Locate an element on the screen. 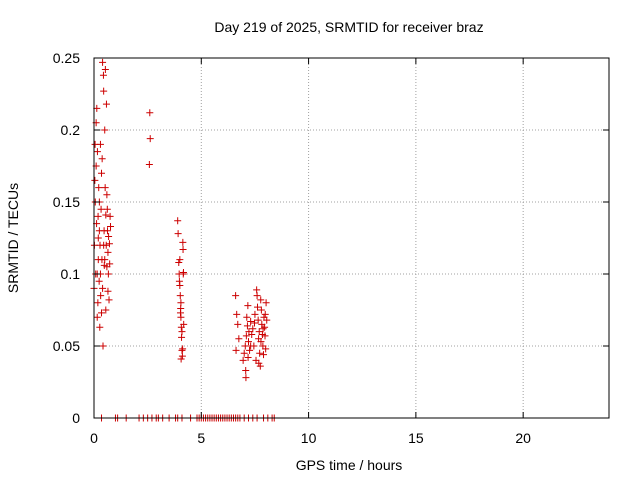  x-tick-label: 0 is located at coordinates (94, 438).